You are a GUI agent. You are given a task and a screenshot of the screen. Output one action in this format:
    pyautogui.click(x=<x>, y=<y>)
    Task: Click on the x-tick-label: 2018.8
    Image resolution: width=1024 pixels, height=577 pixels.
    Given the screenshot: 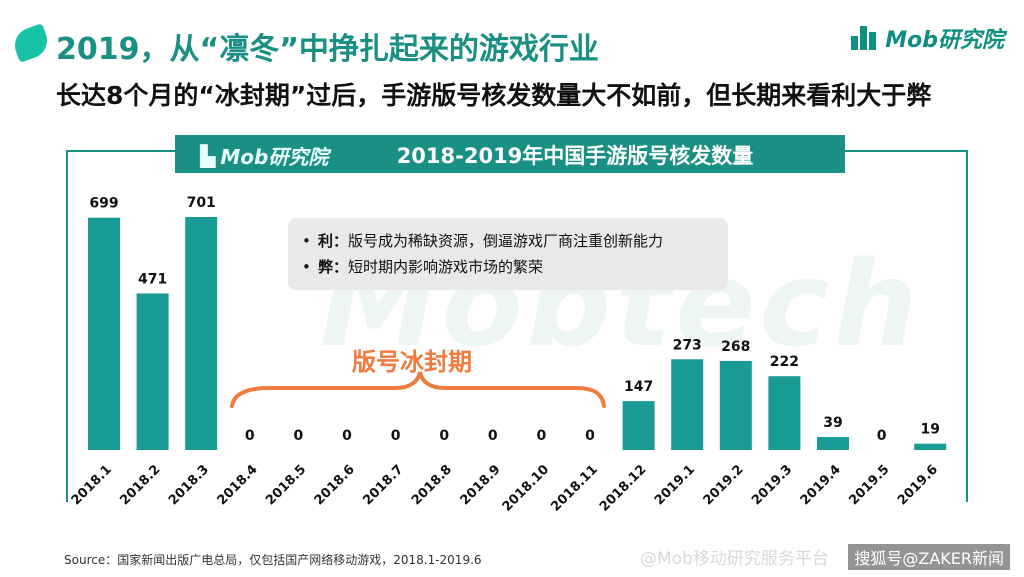 What is the action you would take?
    pyautogui.click(x=432, y=485)
    